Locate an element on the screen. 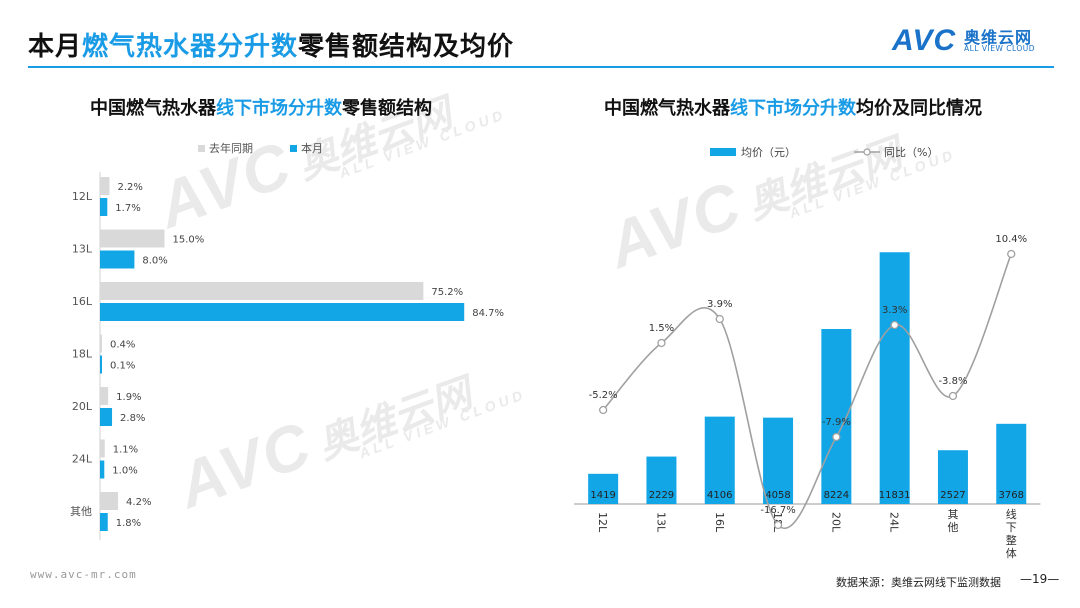 This screenshot has height=608, width=1080. legend-label: 本月 is located at coordinates (312, 148).